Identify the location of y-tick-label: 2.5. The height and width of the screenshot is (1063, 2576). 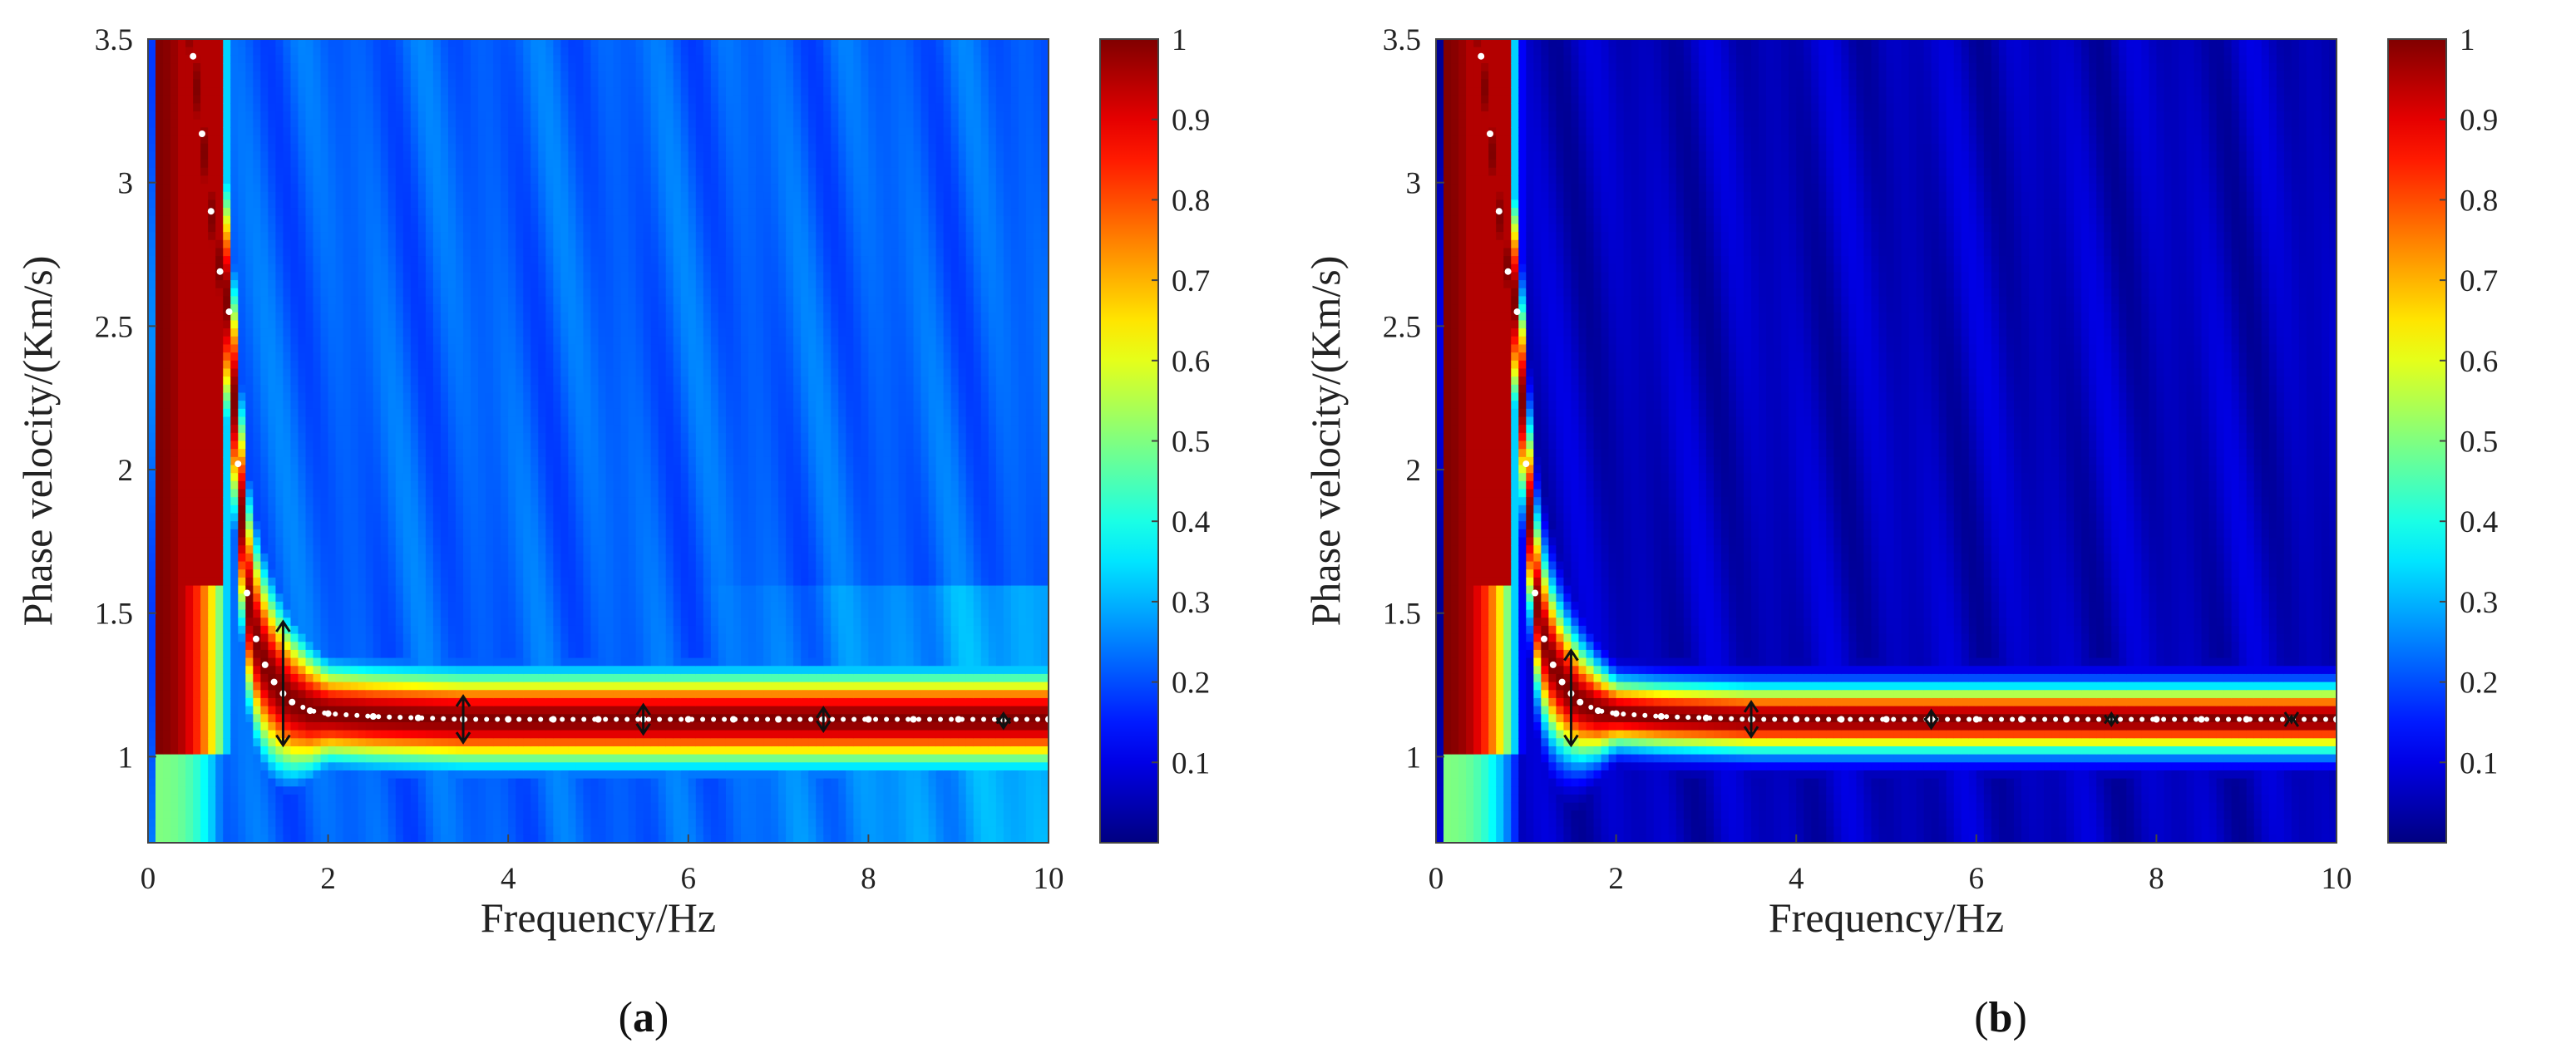
(114, 327).